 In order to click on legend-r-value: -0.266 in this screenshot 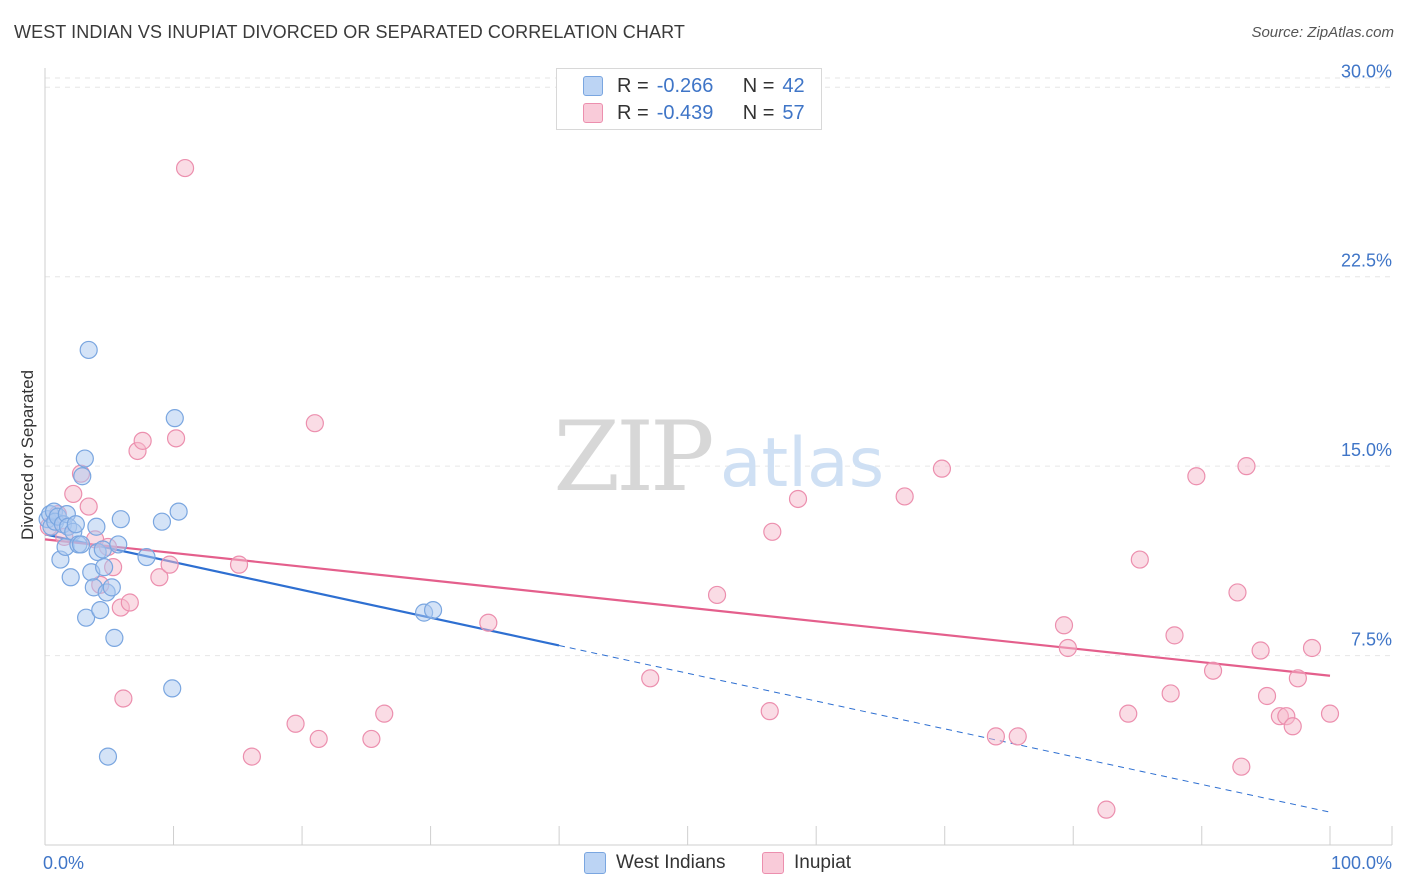, I will do `click(685, 85)`.